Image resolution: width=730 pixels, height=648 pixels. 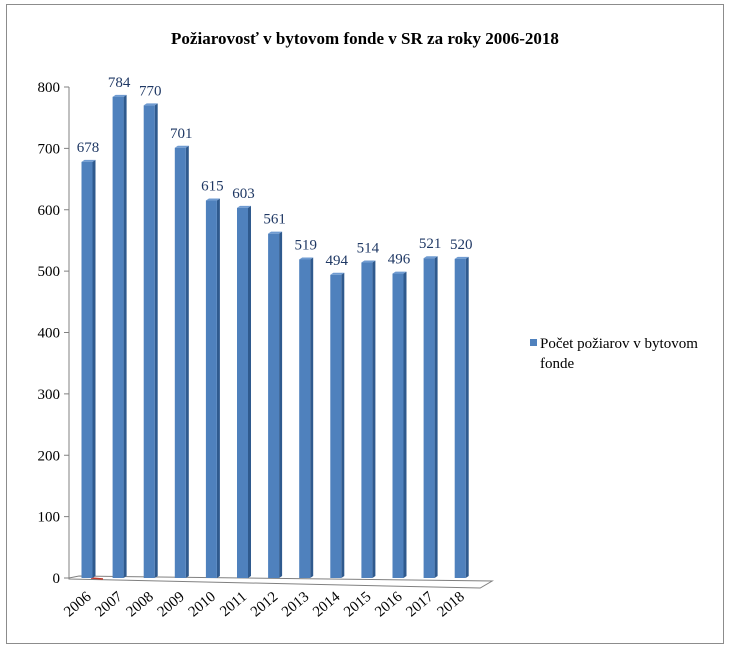 What do you see at coordinates (243, 194) in the screenshot?
I see `data-label: 603` at bounding box center [243, 194].